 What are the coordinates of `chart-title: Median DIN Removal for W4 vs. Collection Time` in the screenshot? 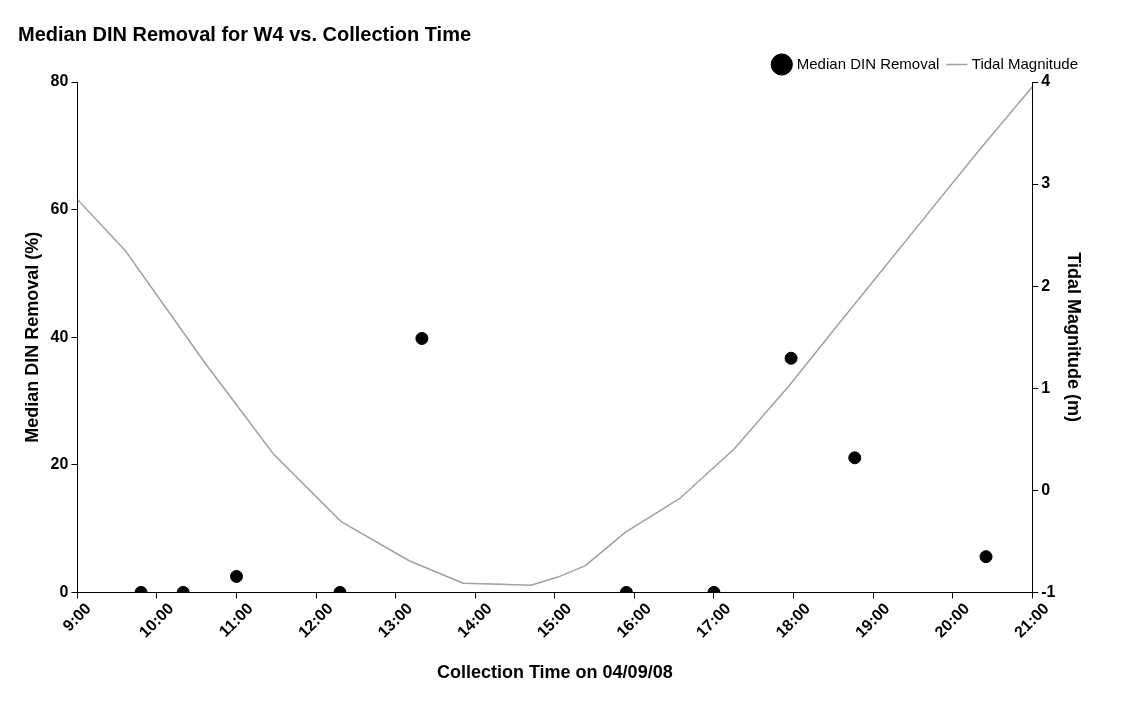 It's located at (245, 33).